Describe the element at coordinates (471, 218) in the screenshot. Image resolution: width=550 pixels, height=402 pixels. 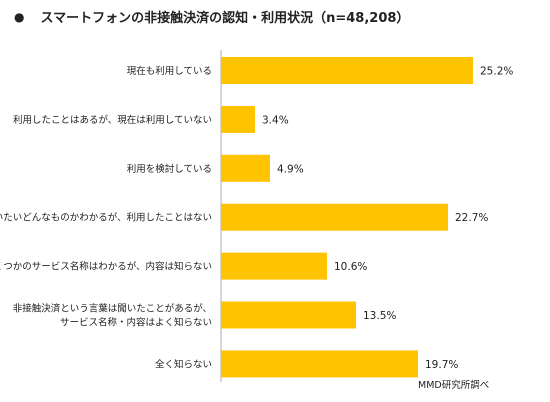
I see `value-label-3: 22.7%` at that location.